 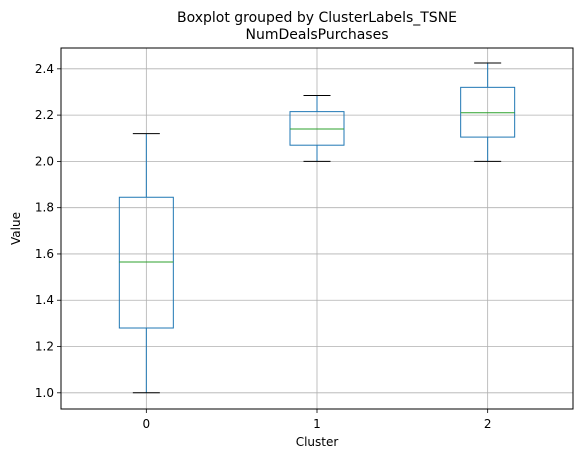 I want to click on x-tick-label: 0, so click(x=147, y=424).